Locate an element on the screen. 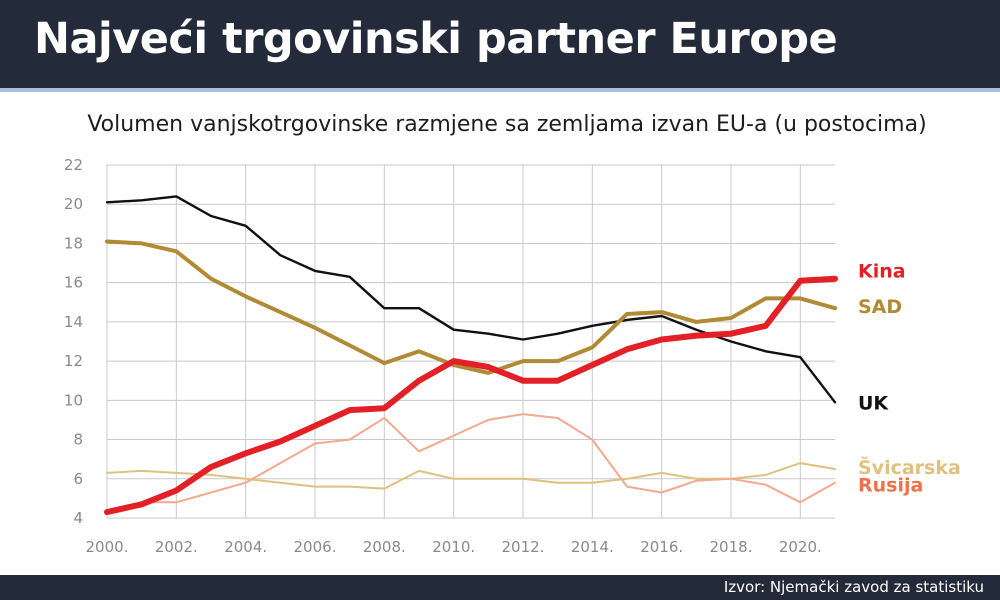 Image resolution: width=1000 pixels, height=600 pixels. series-label-uk: UK is located at coordinates (873, 403).